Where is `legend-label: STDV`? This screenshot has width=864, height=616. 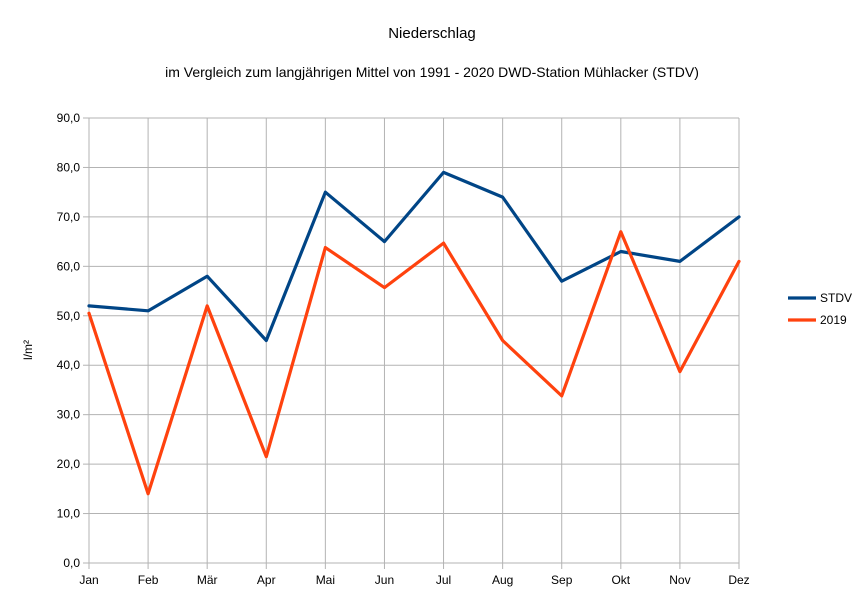
legend-label: STDV is located at coordinates (836, 298).